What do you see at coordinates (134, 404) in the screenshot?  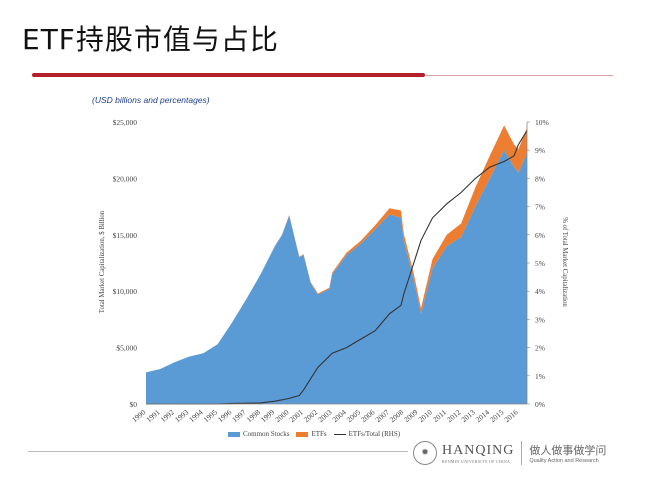 I see `y-tick-label: $0` at bounding box center [134, 404].